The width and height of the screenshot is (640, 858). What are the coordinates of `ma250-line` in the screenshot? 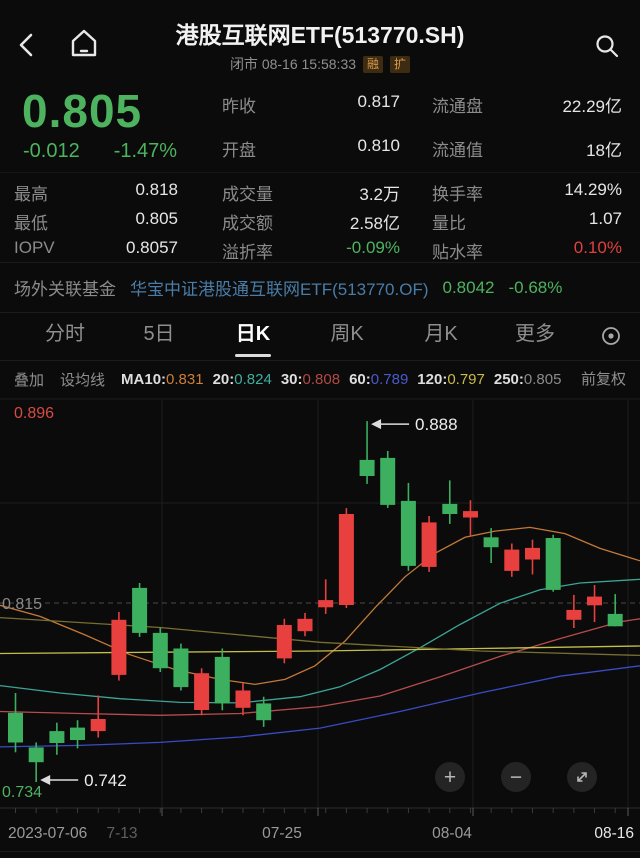 It's located at (320, 636).